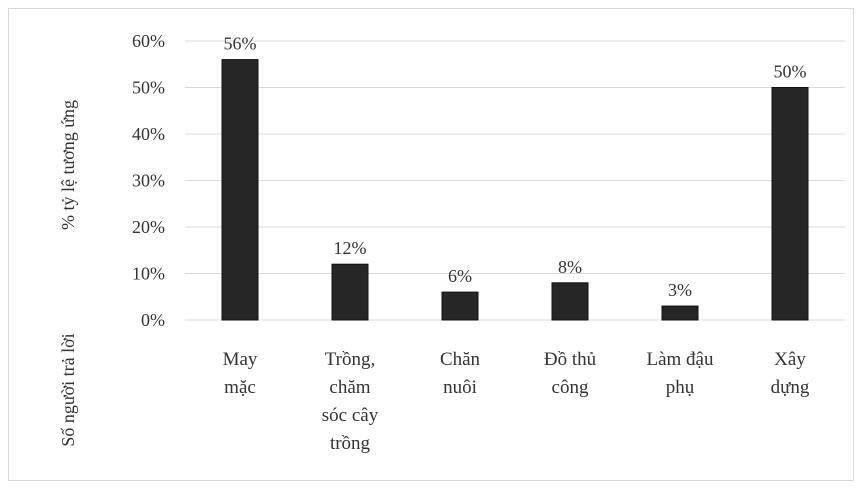 Image resolution: width=862 pixels, height=489 pixels. I want to click on y-tick-label: 0%, so click(153, 320).